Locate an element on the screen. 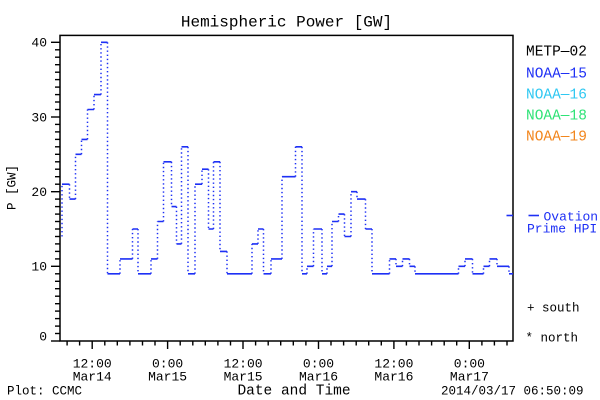 Image resolution: width=600 pixels, height=400 pixels. svg-text: 30 is located at coordinates (39, 117).